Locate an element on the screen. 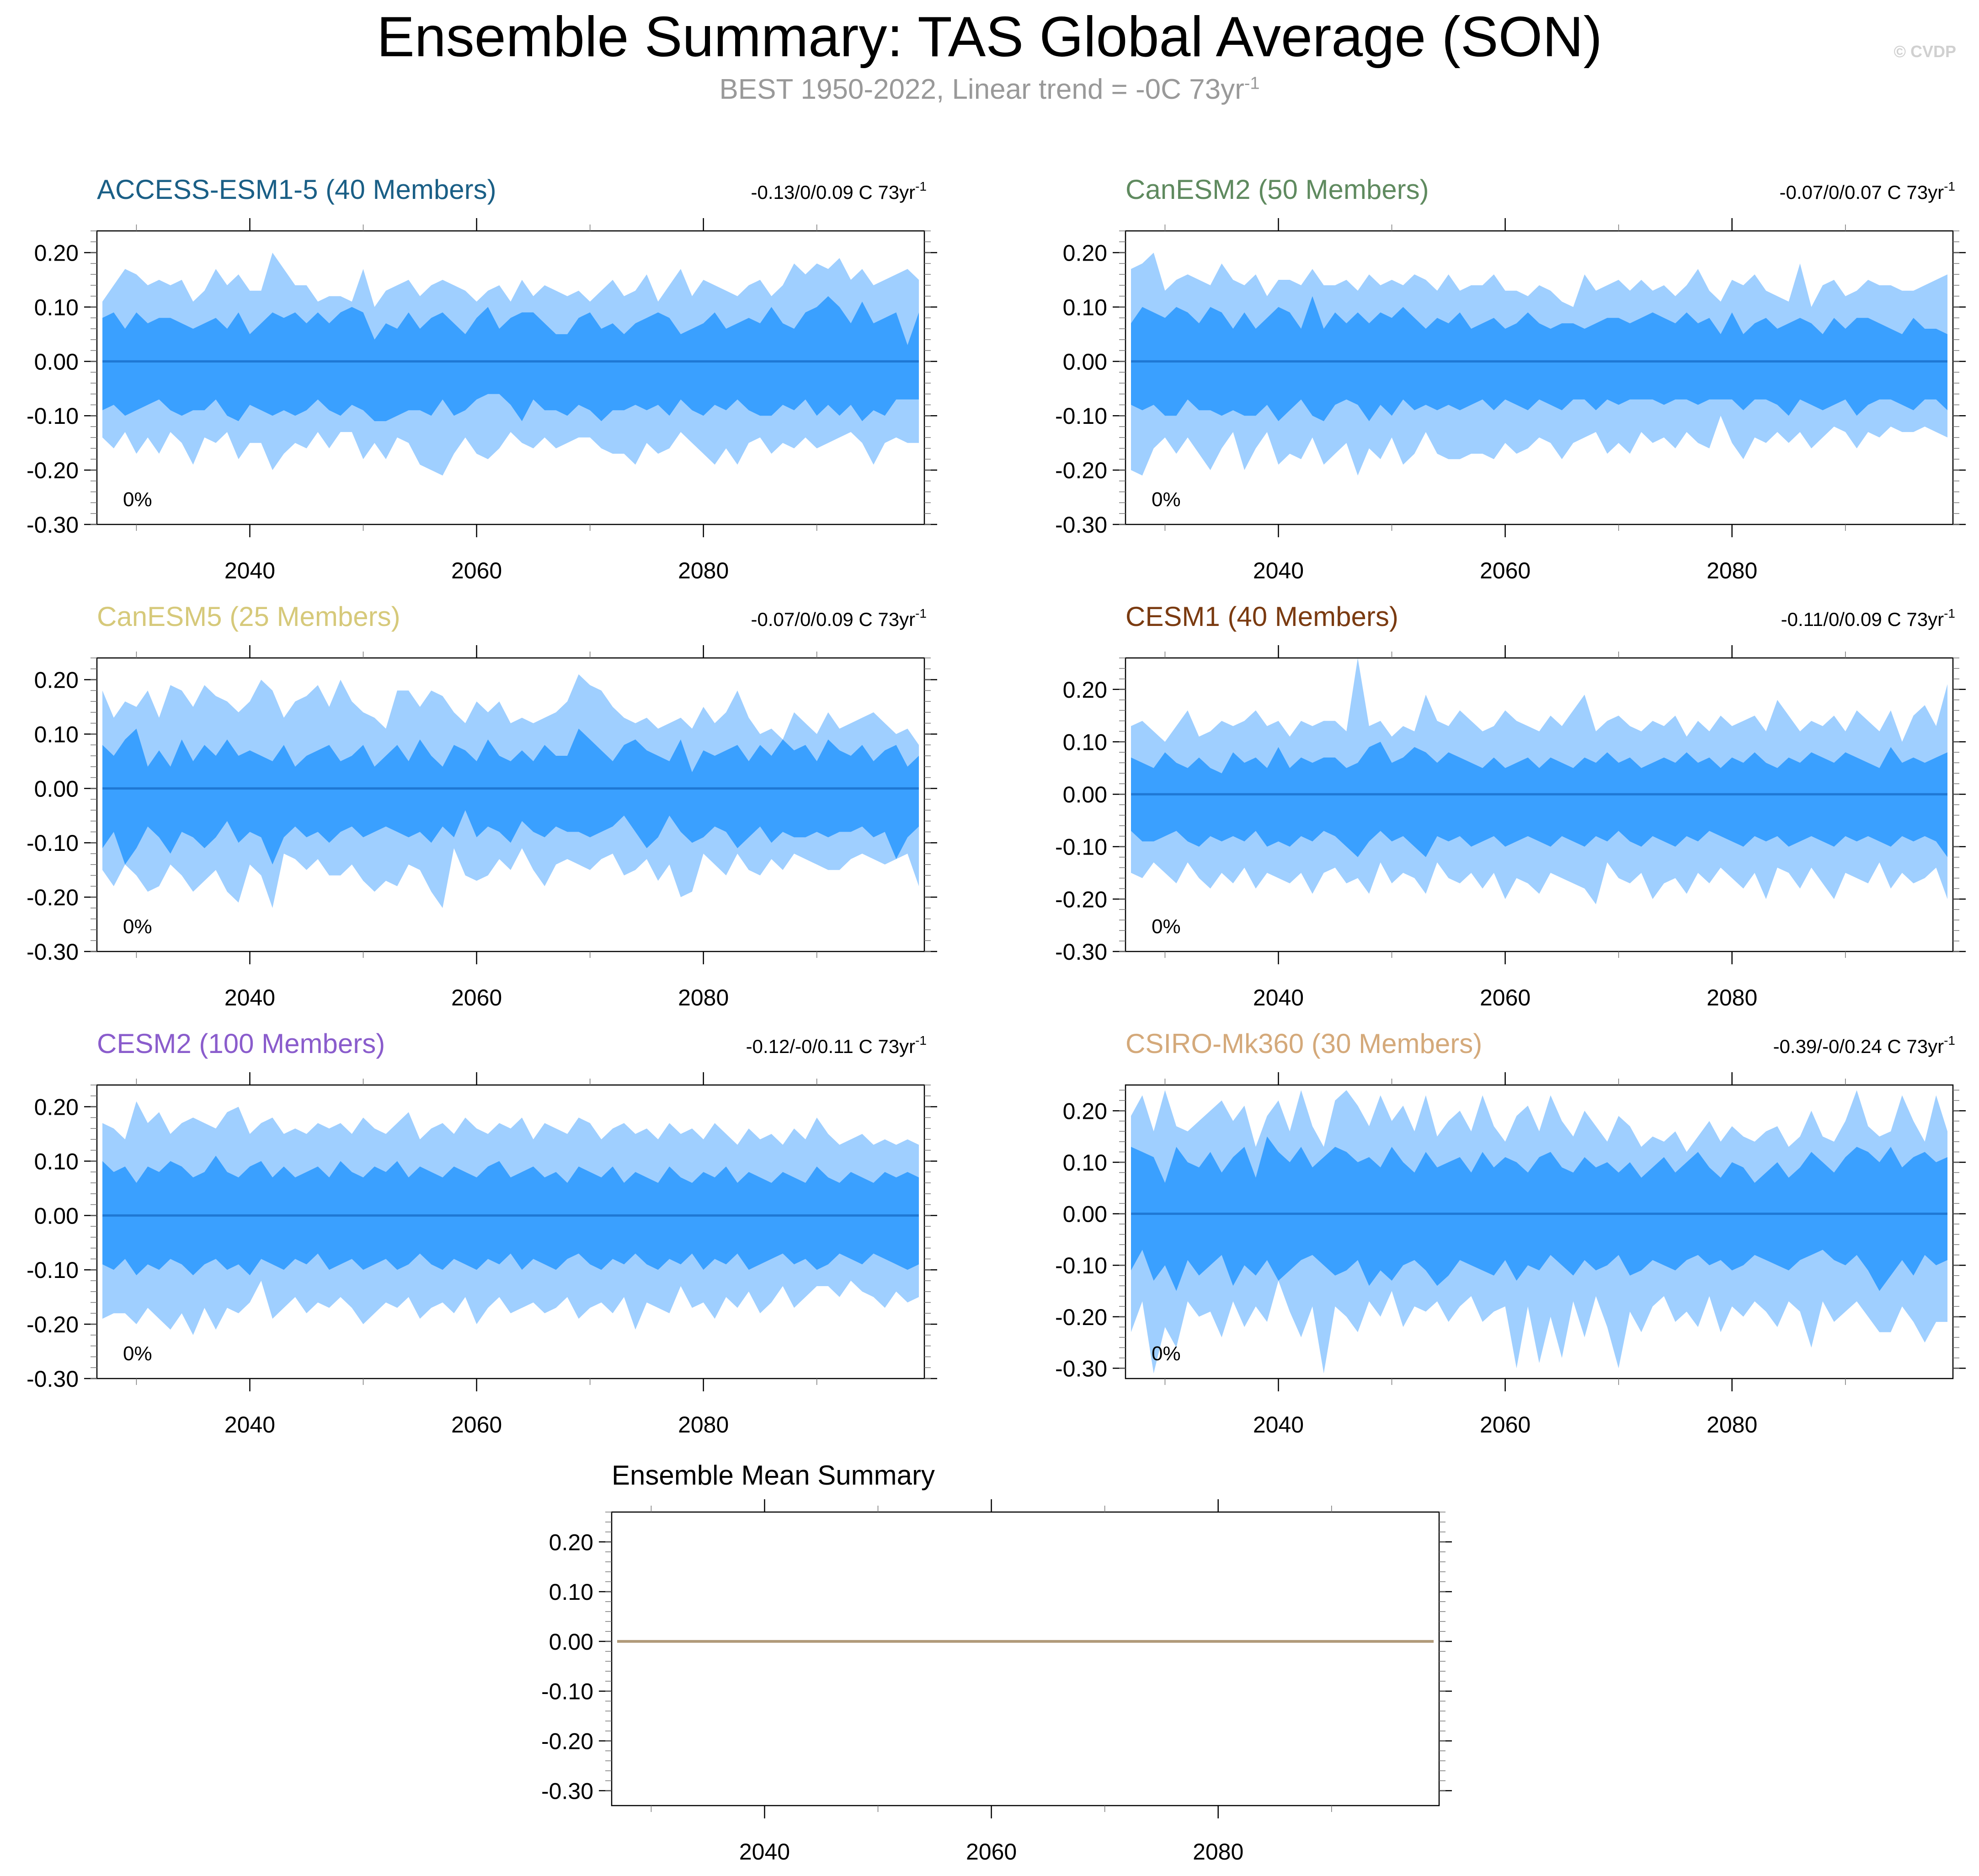  trend-label: -0.07/0/0.07 C 73yr-1 is located at coordinates (1867, 191).